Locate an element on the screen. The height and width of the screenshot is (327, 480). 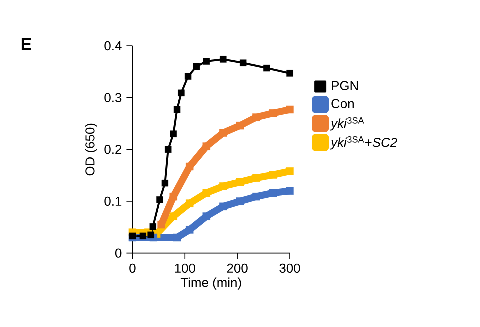
x-tick-label: 100 is located at coordinates (185, 268).